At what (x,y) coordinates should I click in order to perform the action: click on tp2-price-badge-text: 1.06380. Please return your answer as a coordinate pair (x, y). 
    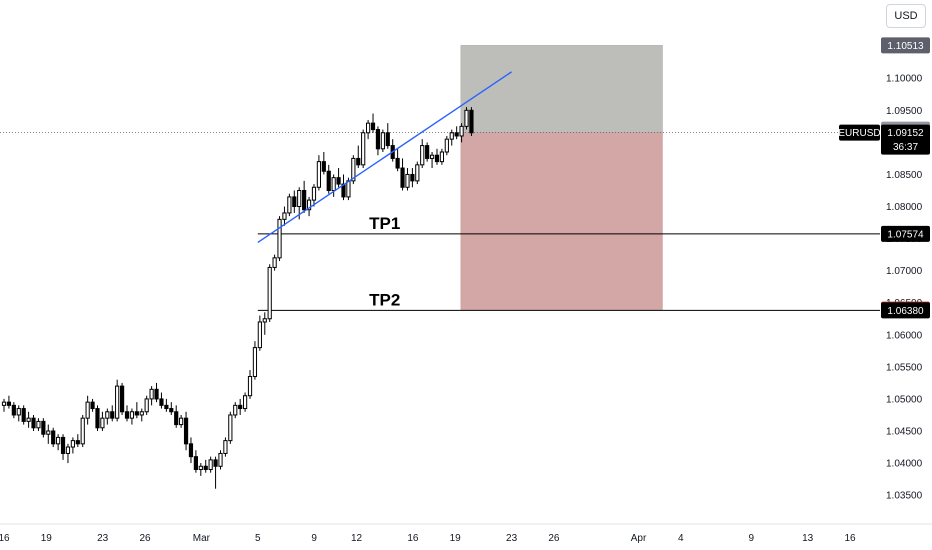
    Looking at the image, I should click on (905, 311).